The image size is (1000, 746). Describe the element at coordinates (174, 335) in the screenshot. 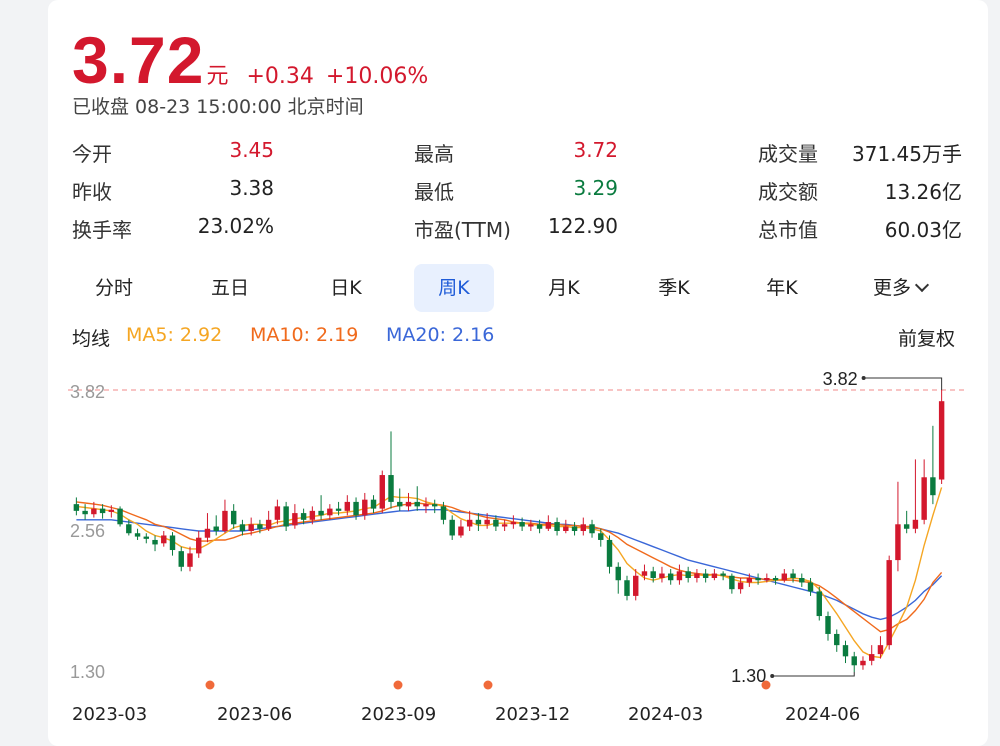

I see `ma5-value: MA5: 2.92` at that location.